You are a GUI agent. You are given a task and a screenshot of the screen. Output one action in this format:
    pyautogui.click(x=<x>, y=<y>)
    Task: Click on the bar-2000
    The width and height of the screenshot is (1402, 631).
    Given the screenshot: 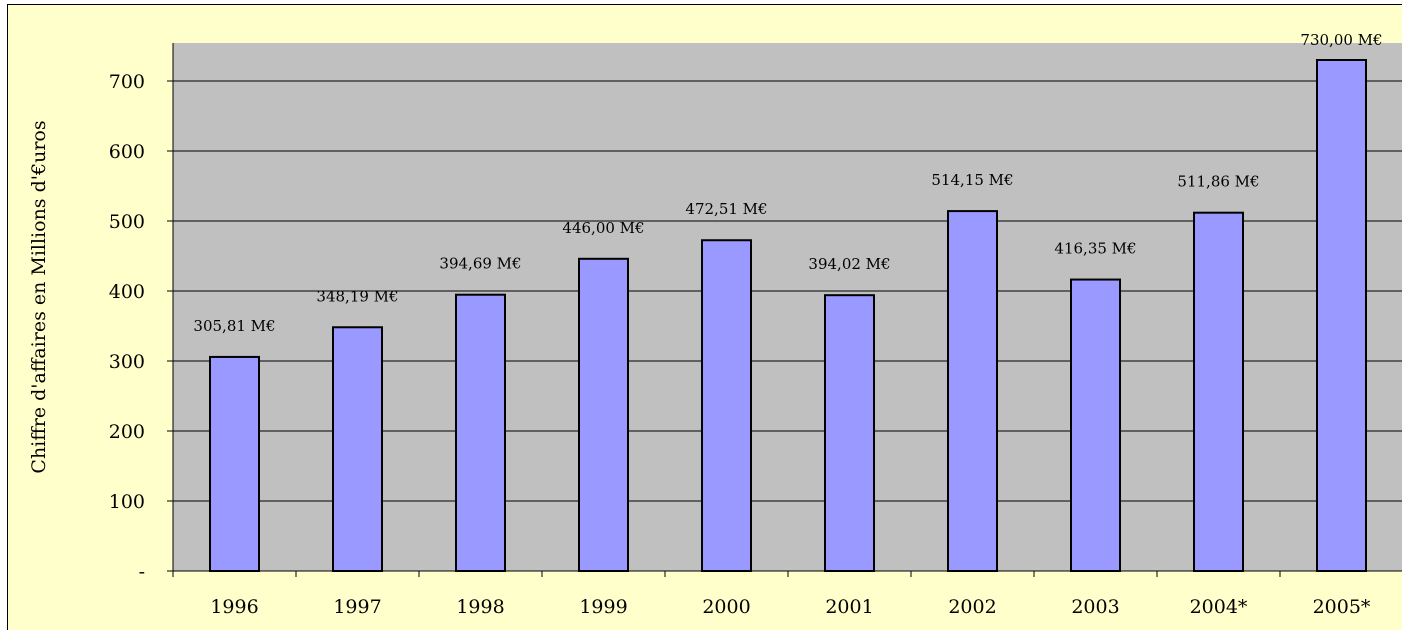 What is the action you would take?
    pyautogui.click(x=726, y=405)
    